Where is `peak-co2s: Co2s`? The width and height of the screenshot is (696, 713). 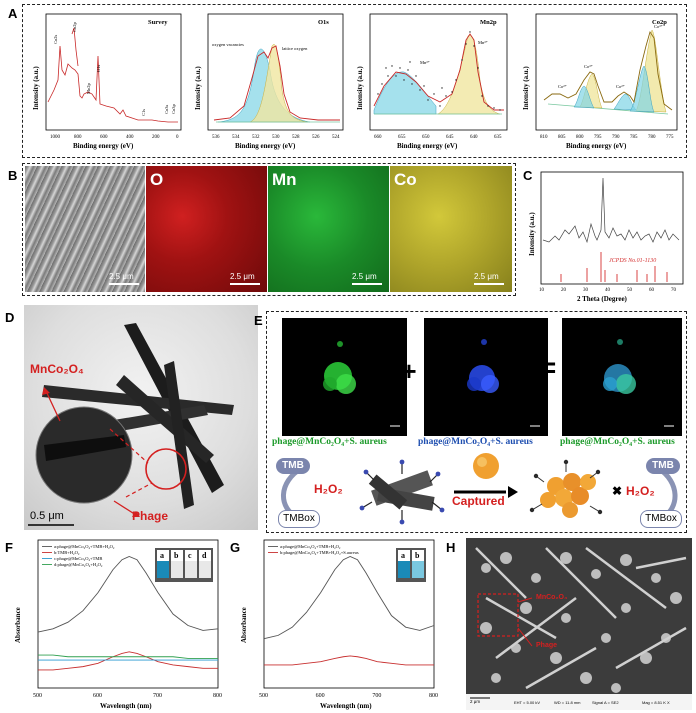
peak-co2s: Co2s is located at coordinates (55, 39).